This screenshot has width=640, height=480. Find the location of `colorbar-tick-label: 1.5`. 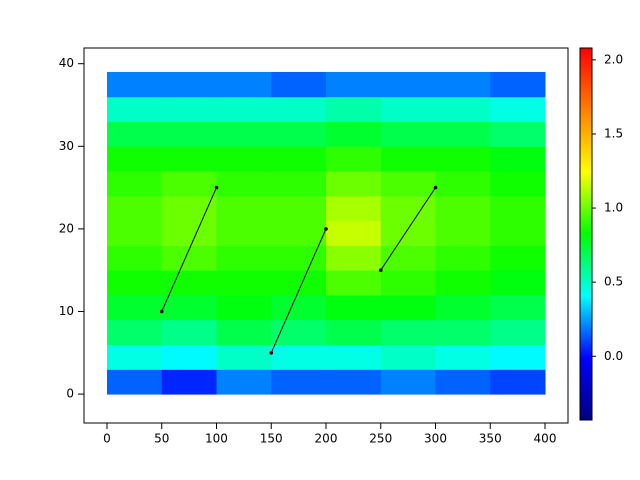

colorbar-tick-label: 1.5 is located at coordinates (613, 133).